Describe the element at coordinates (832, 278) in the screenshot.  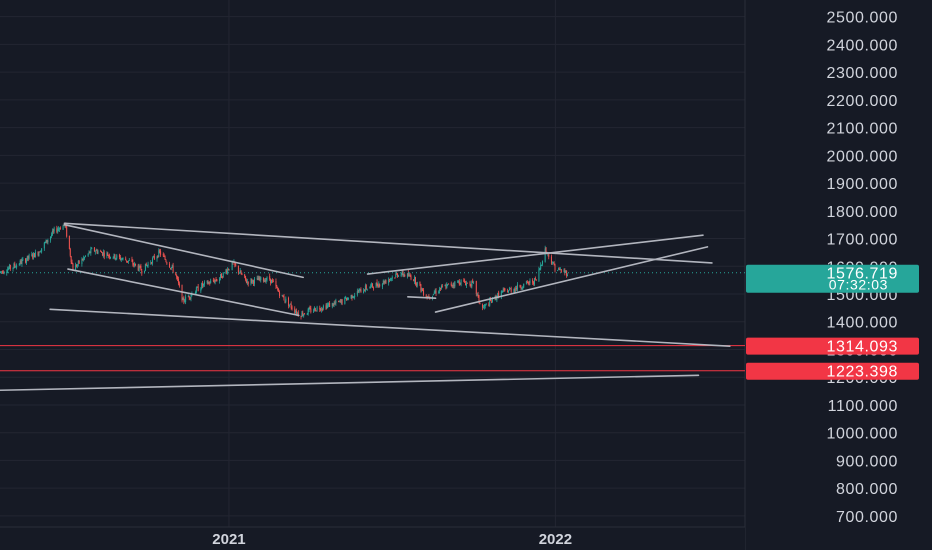
I see `last-price-badge` at that location.